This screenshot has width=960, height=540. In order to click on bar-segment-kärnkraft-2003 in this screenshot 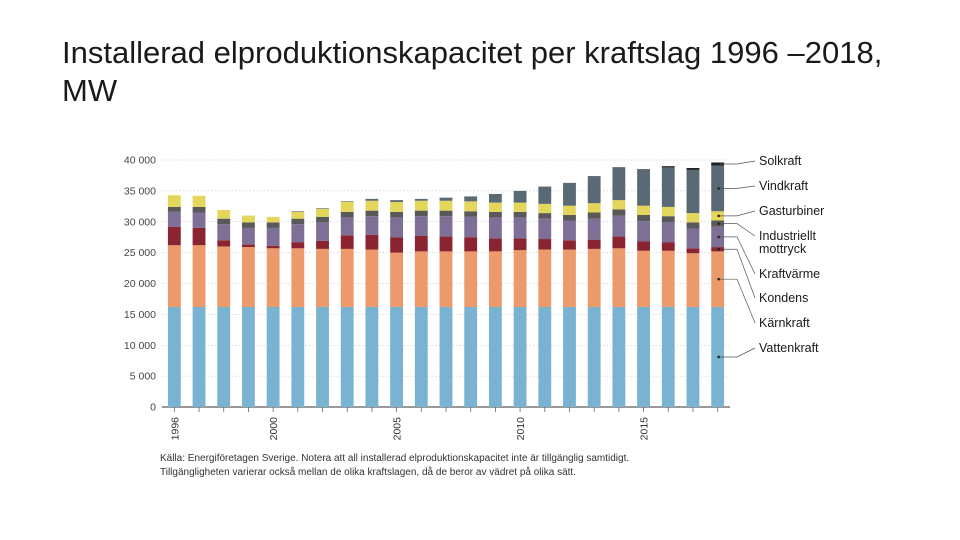, I will do `click(347, 277)`.